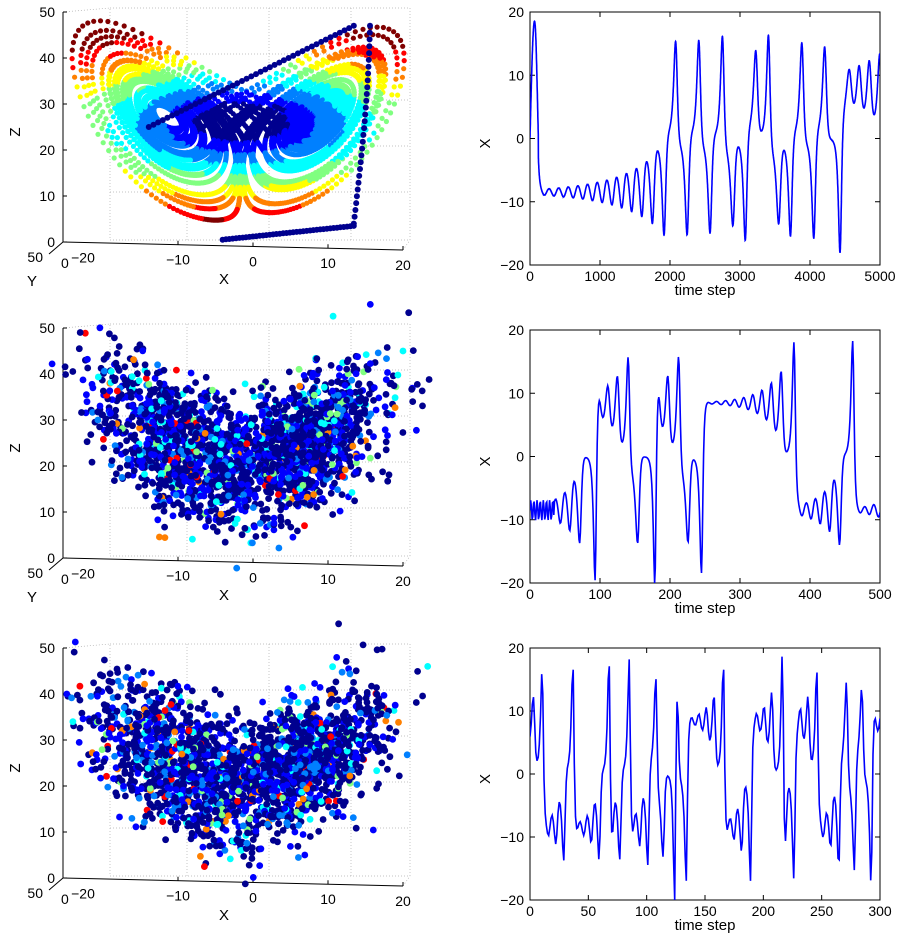 The width and height of the screenshot is (900, 941). Describe the element at coordinates (35, 257) in the screenshot. I see `y-tick-label: 50` at that location.